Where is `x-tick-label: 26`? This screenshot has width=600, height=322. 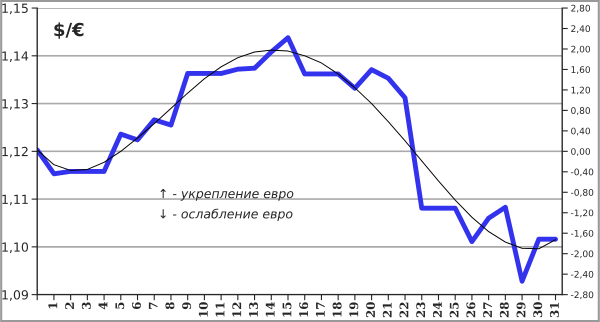 x-tick-label: 26 is located at coordinates (471, 310).